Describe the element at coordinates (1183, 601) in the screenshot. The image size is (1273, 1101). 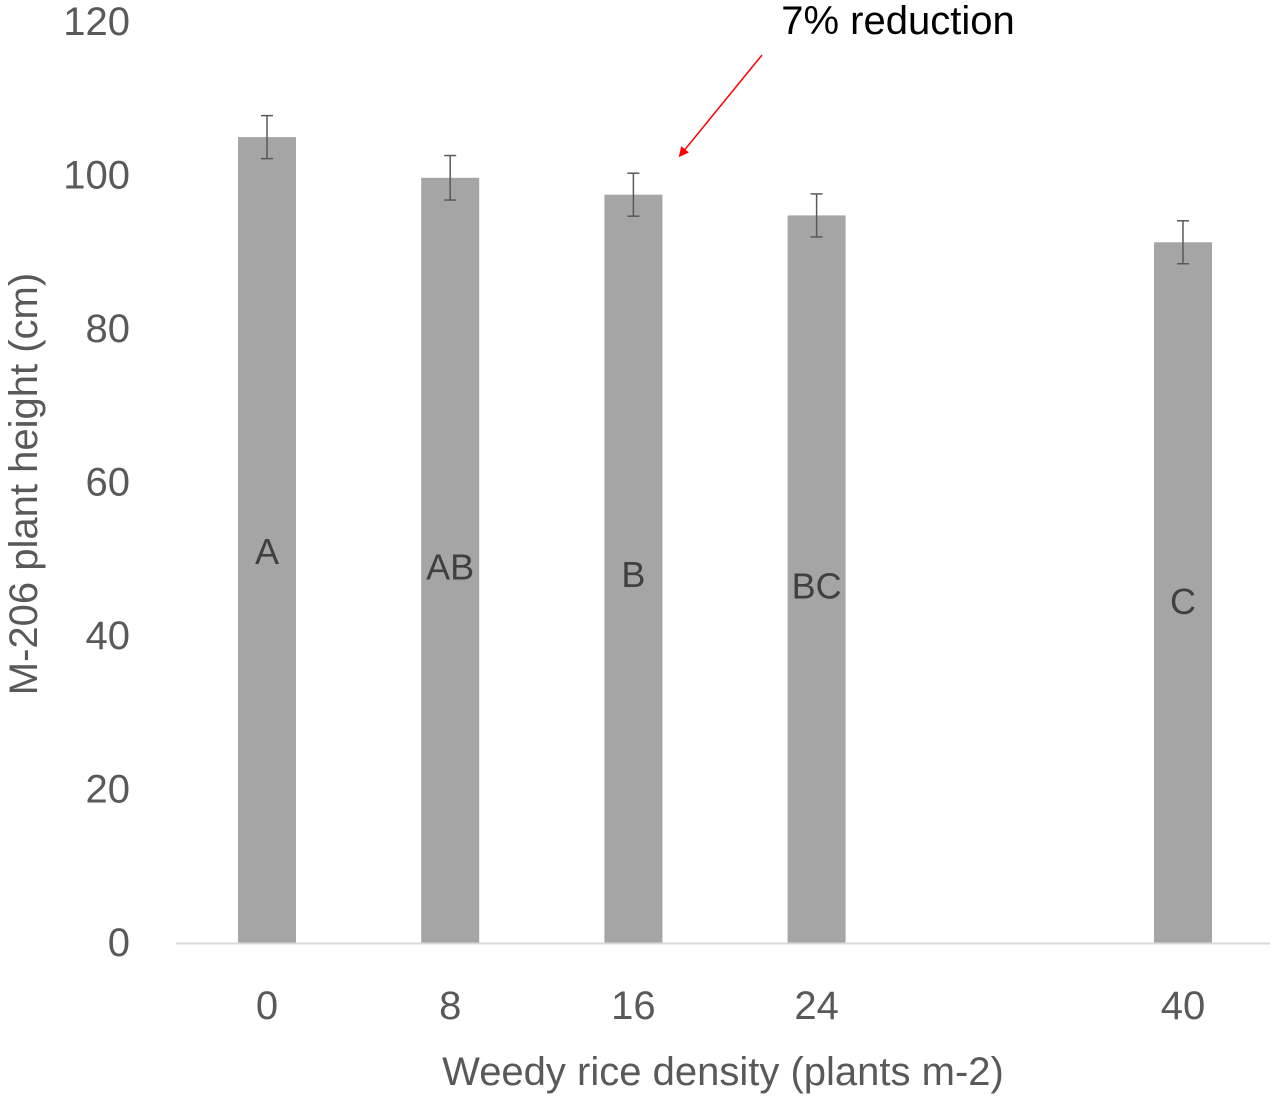
I see `significance-letter: C` at that location.